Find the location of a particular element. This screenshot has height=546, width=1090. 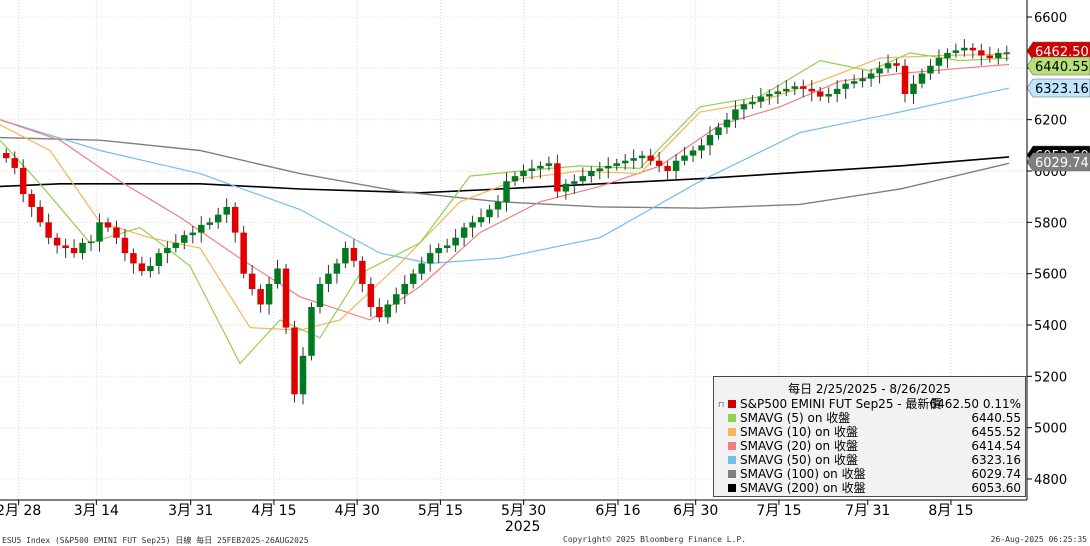

price-tag-label: 6323.16 is located at coordinates (1062, 89).